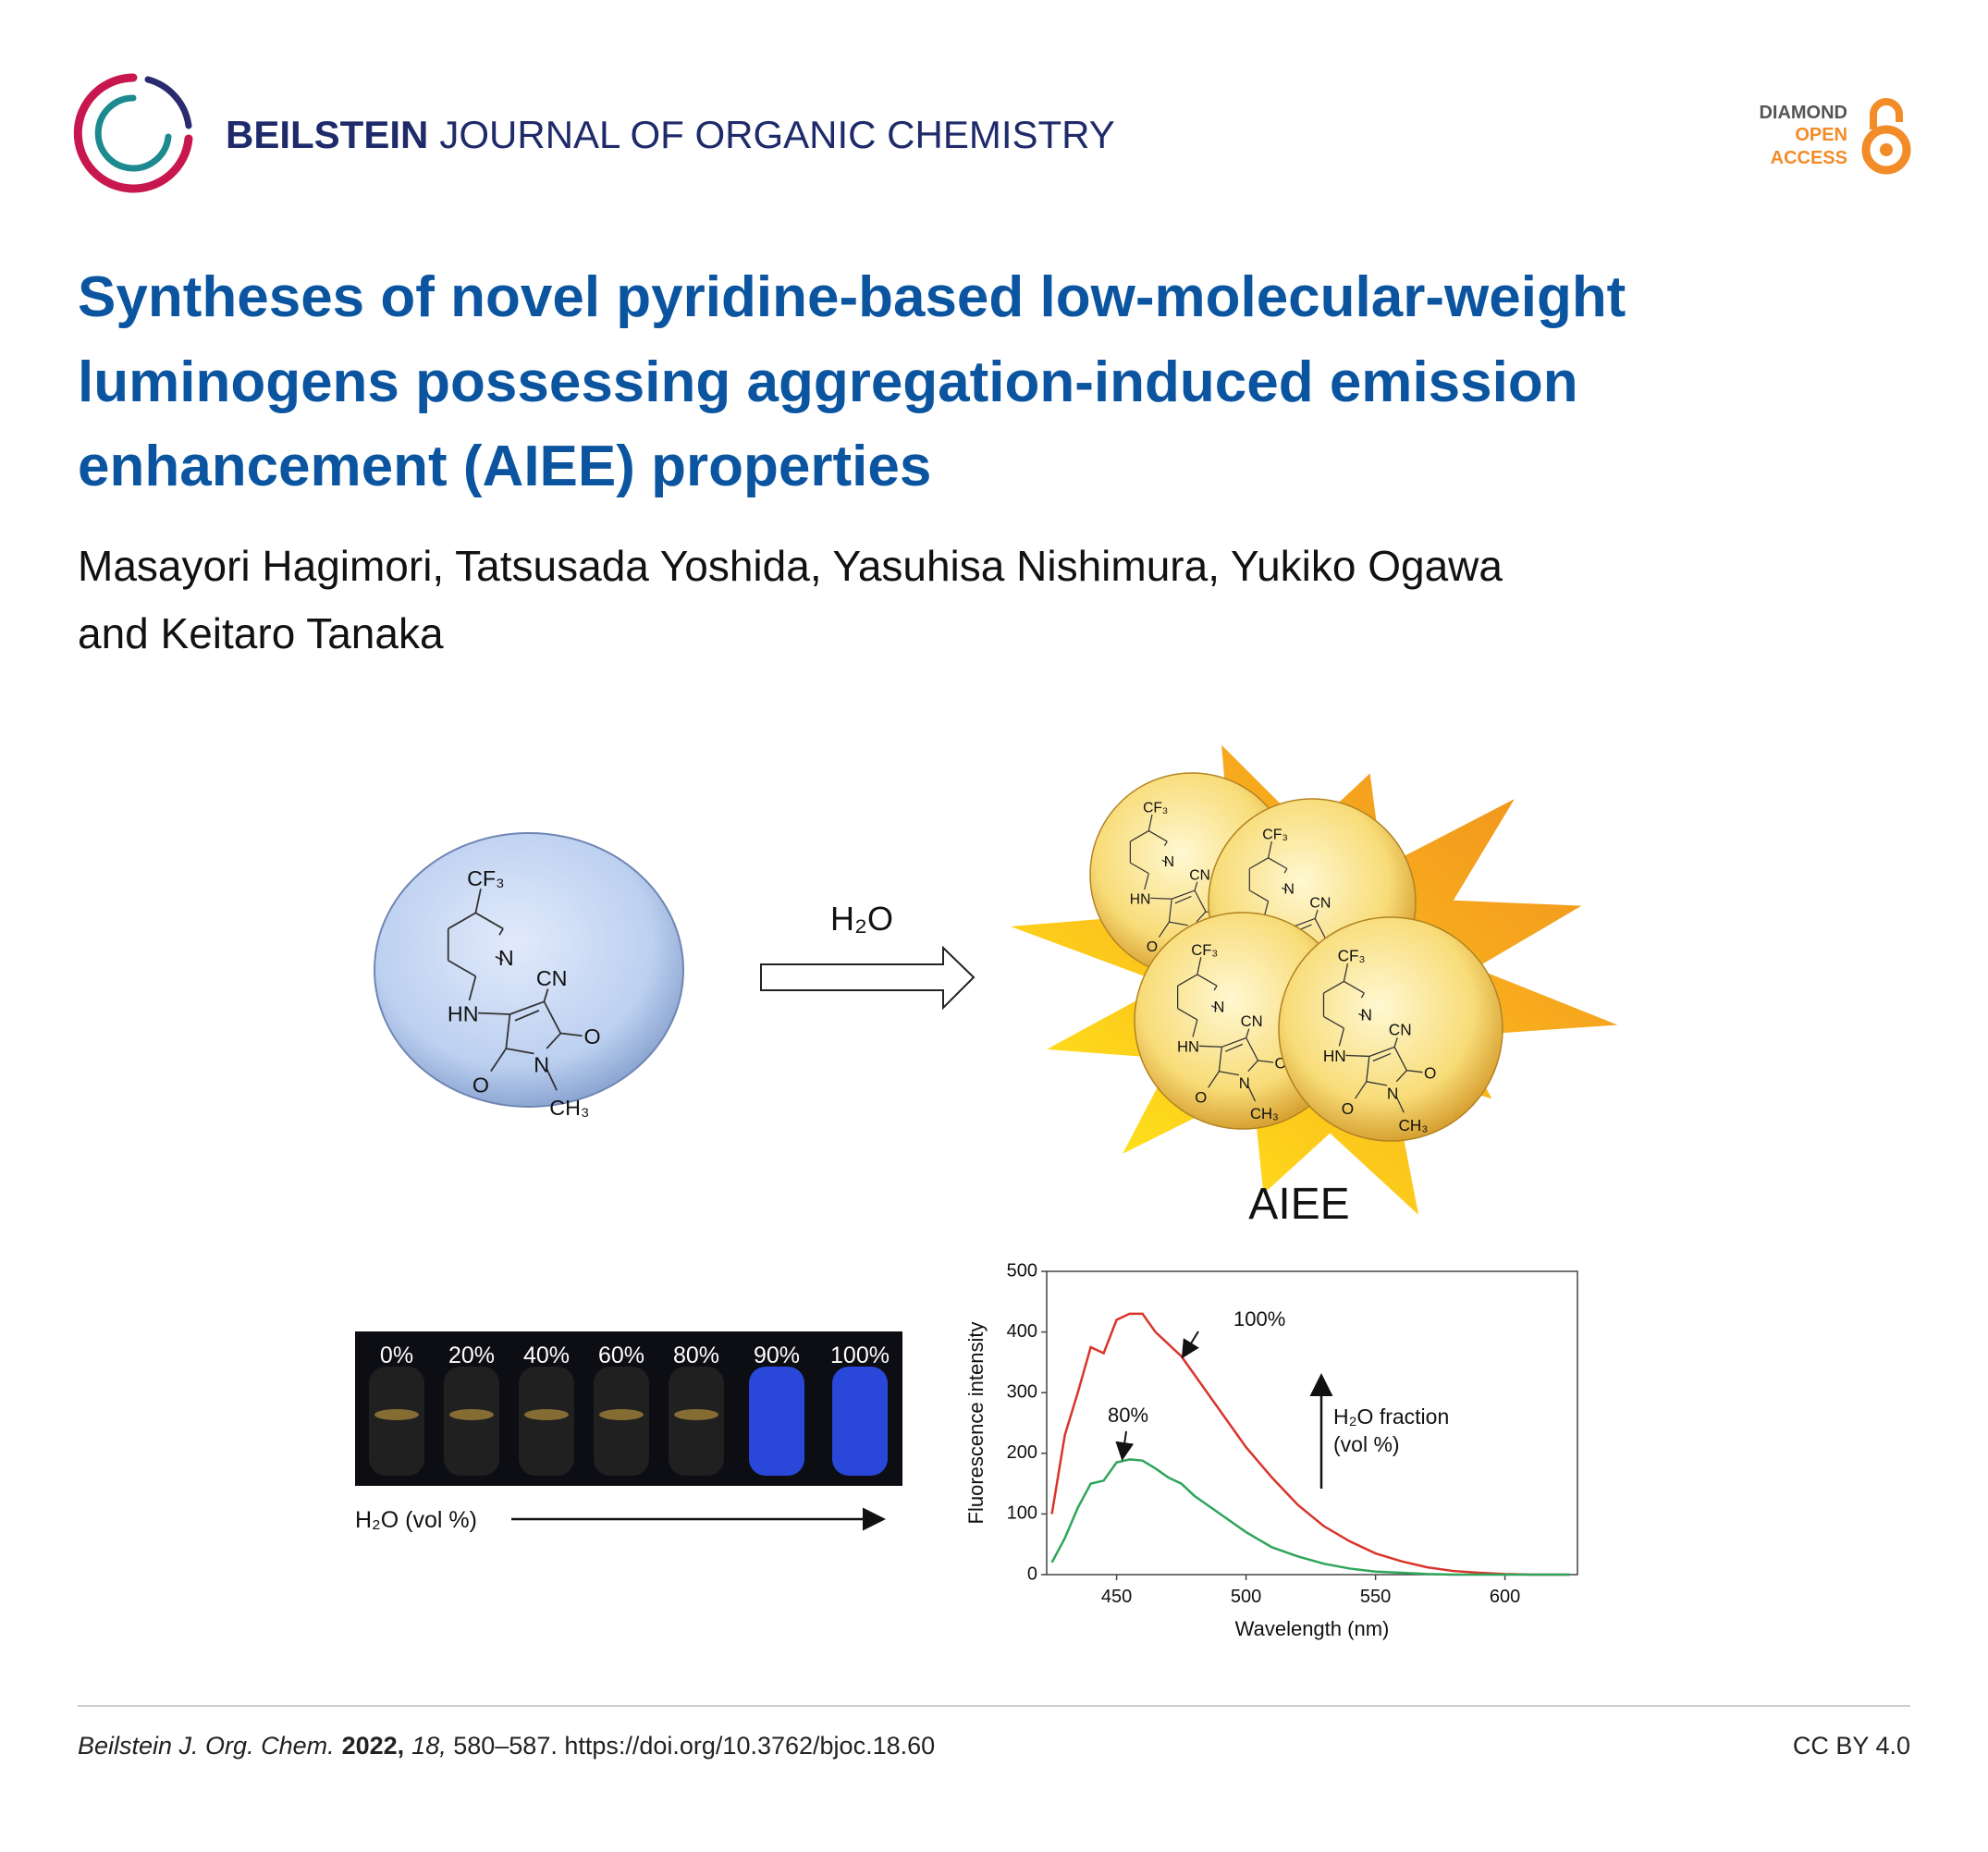 This screenshot has width=1988, height=1852. What do you see at coordinates (1022, 1391) in the screenshot?
I see `y-tick-label: 300` at bounding box center [1022, 1391].